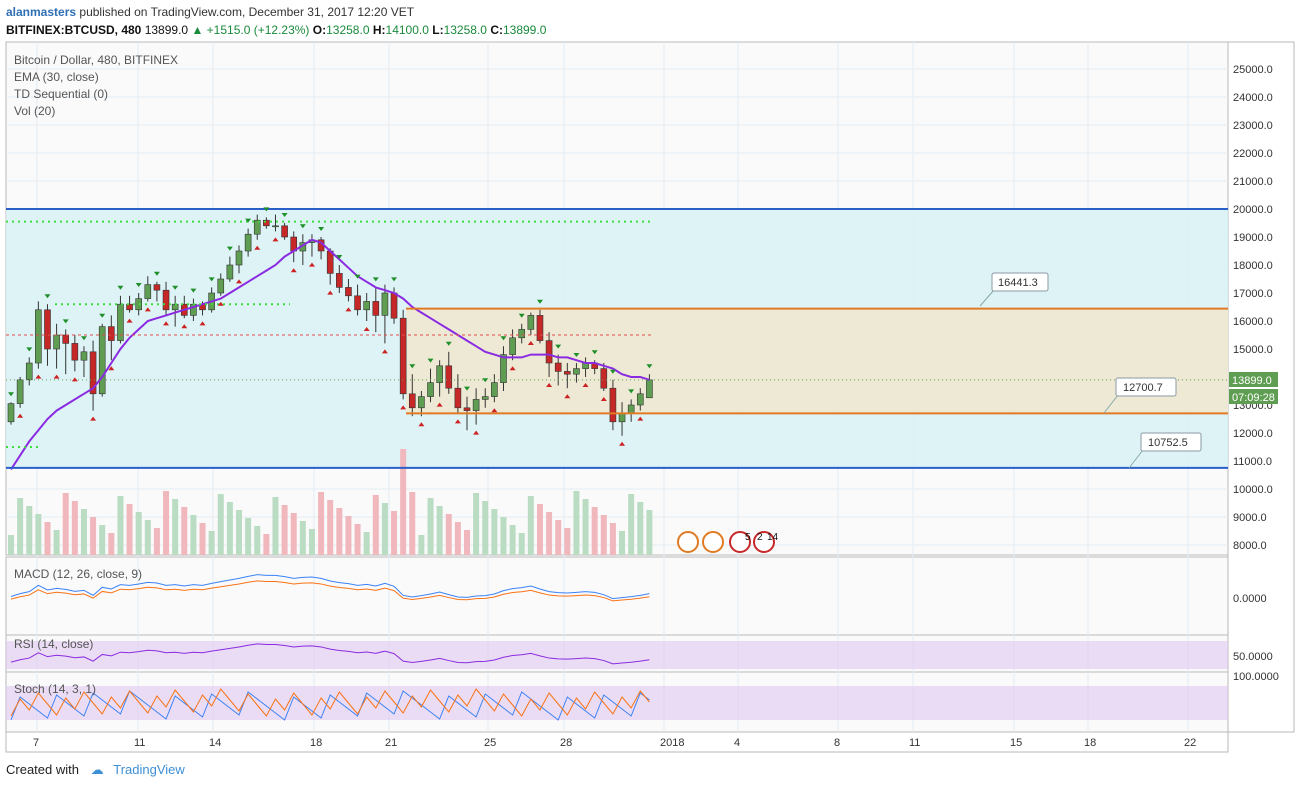 The image size is (1300, 787). I want to click on time-tick: 25, so click(490, 743).